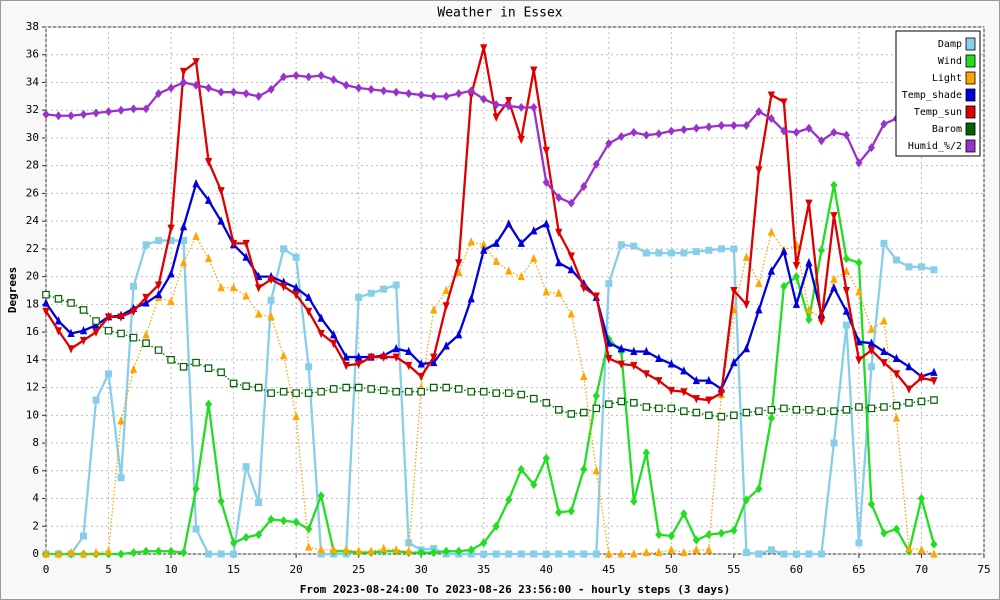  Describe the element at coordinates (950, 61) in the screenshot. I see `legend-label: Wind` at that location.